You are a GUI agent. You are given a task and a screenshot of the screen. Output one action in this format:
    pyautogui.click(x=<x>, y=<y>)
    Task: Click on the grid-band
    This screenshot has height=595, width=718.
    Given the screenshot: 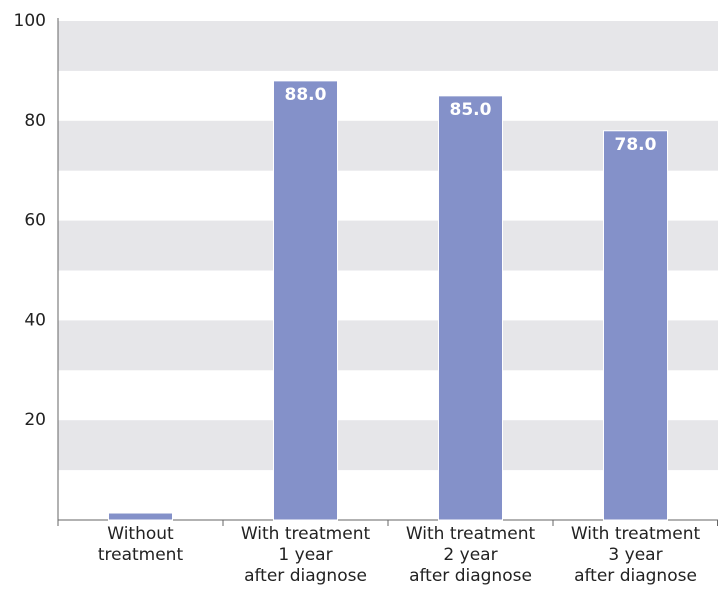 What is the action you would take?
    pyautogui.click(x=388, y=46)
    